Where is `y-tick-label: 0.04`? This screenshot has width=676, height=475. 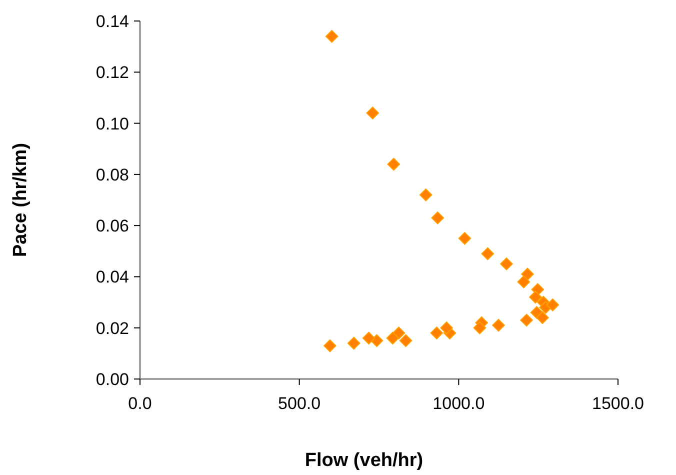
y-tick-label: 0.04 is located at coordinates (112, 277).